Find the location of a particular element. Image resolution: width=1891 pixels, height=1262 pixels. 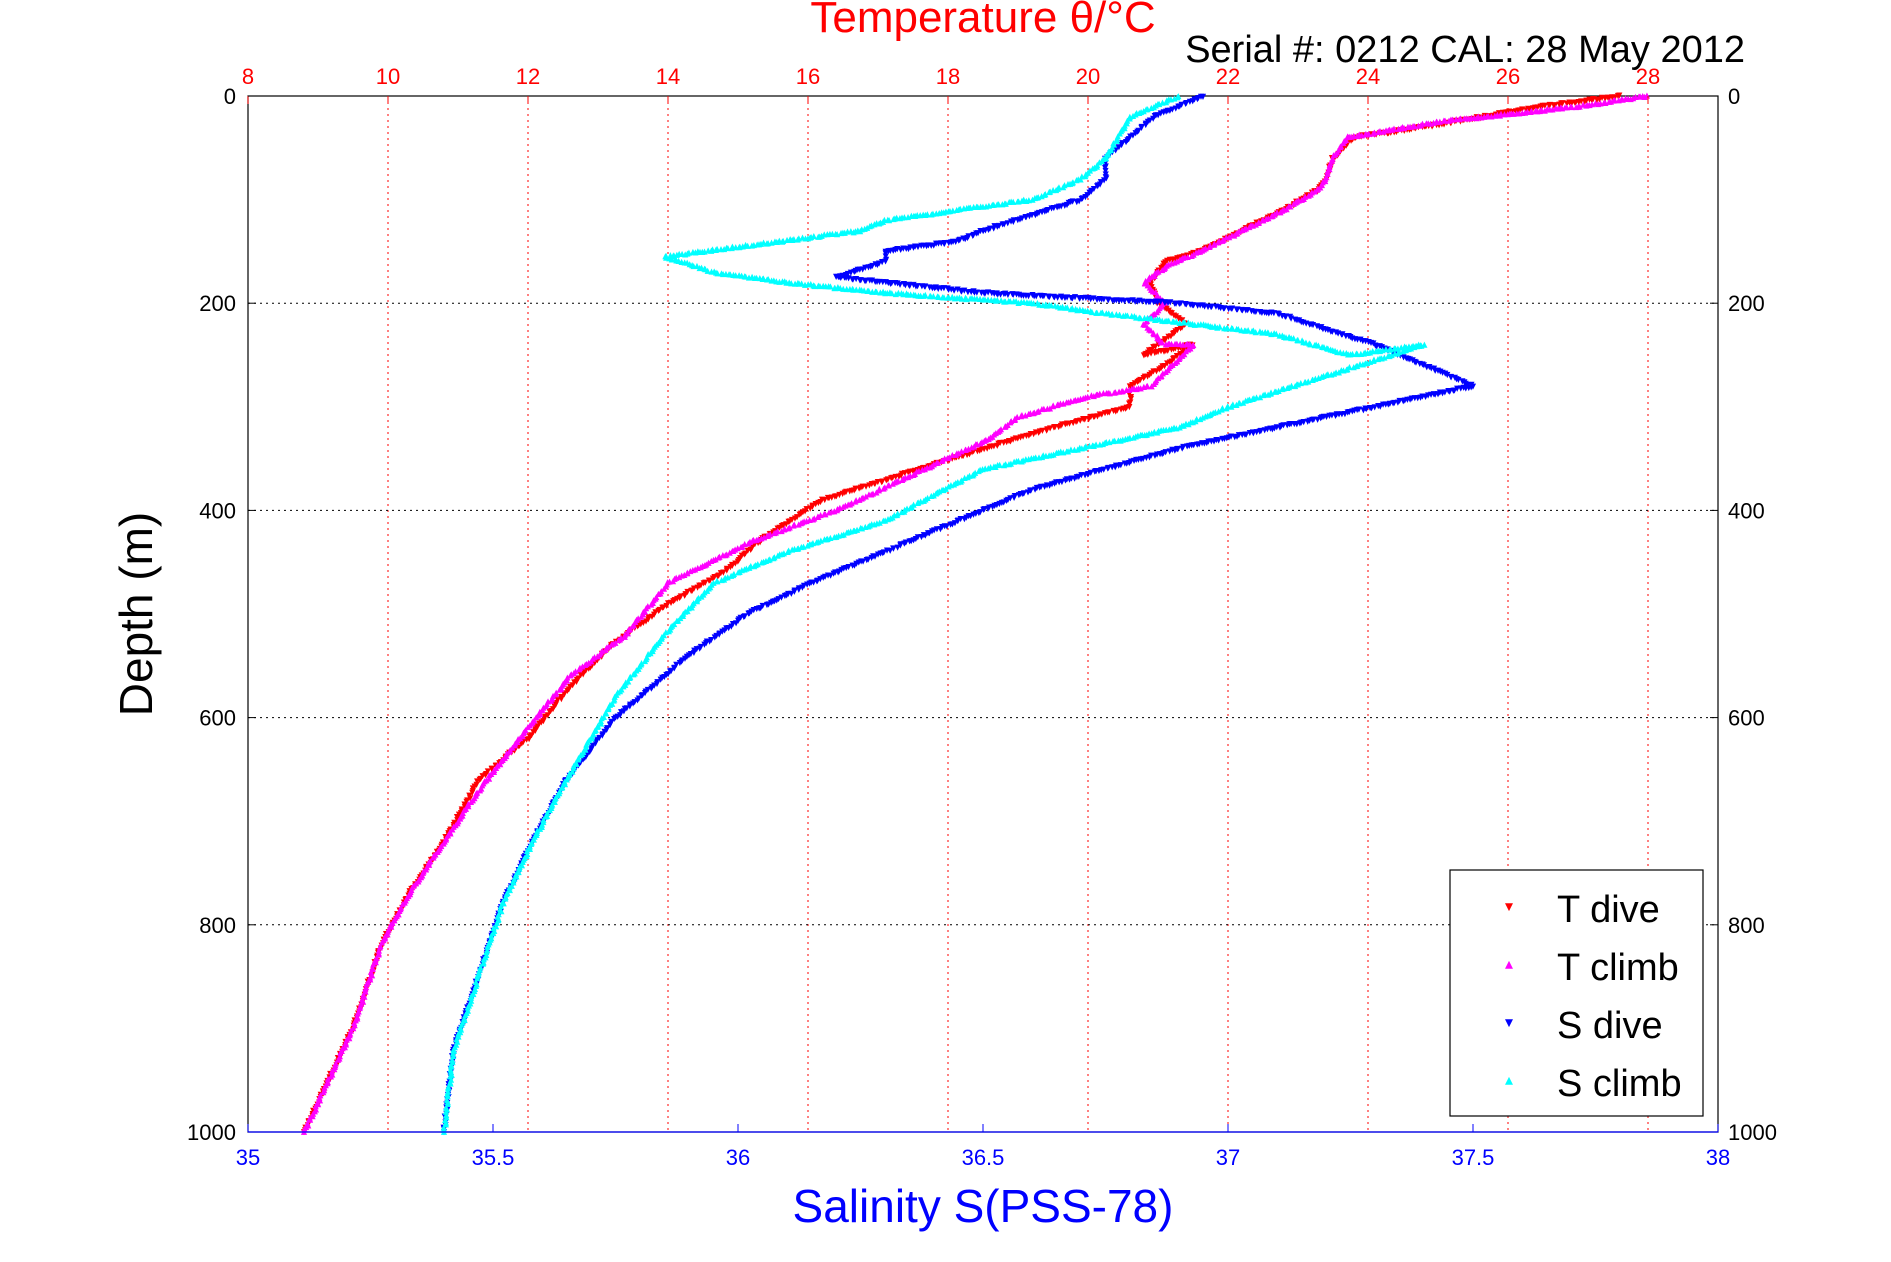

bottom-tick-label: 36 is located at coordinates (738, 1157).